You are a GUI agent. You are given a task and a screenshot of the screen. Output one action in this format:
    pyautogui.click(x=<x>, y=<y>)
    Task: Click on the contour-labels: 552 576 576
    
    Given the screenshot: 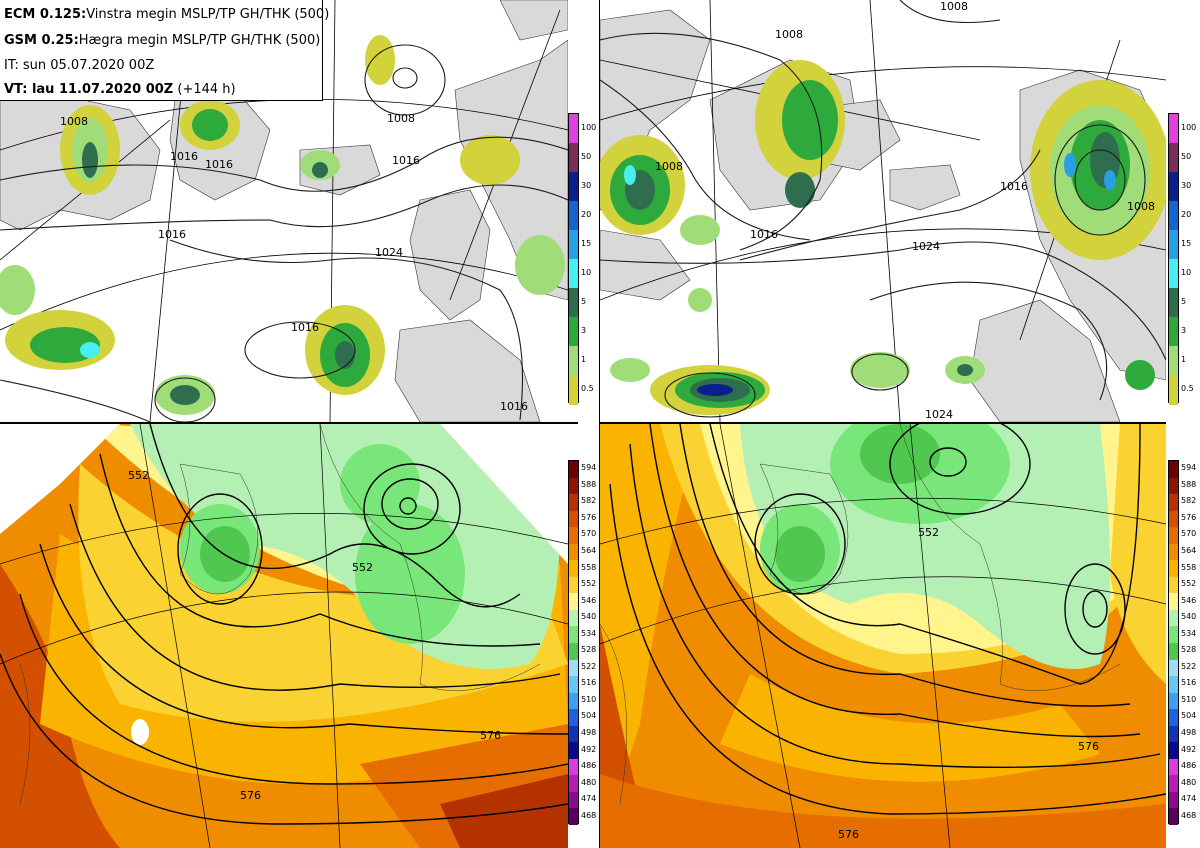 What is the action you would take?
    pyautogui.click(x=968, y=683)
    